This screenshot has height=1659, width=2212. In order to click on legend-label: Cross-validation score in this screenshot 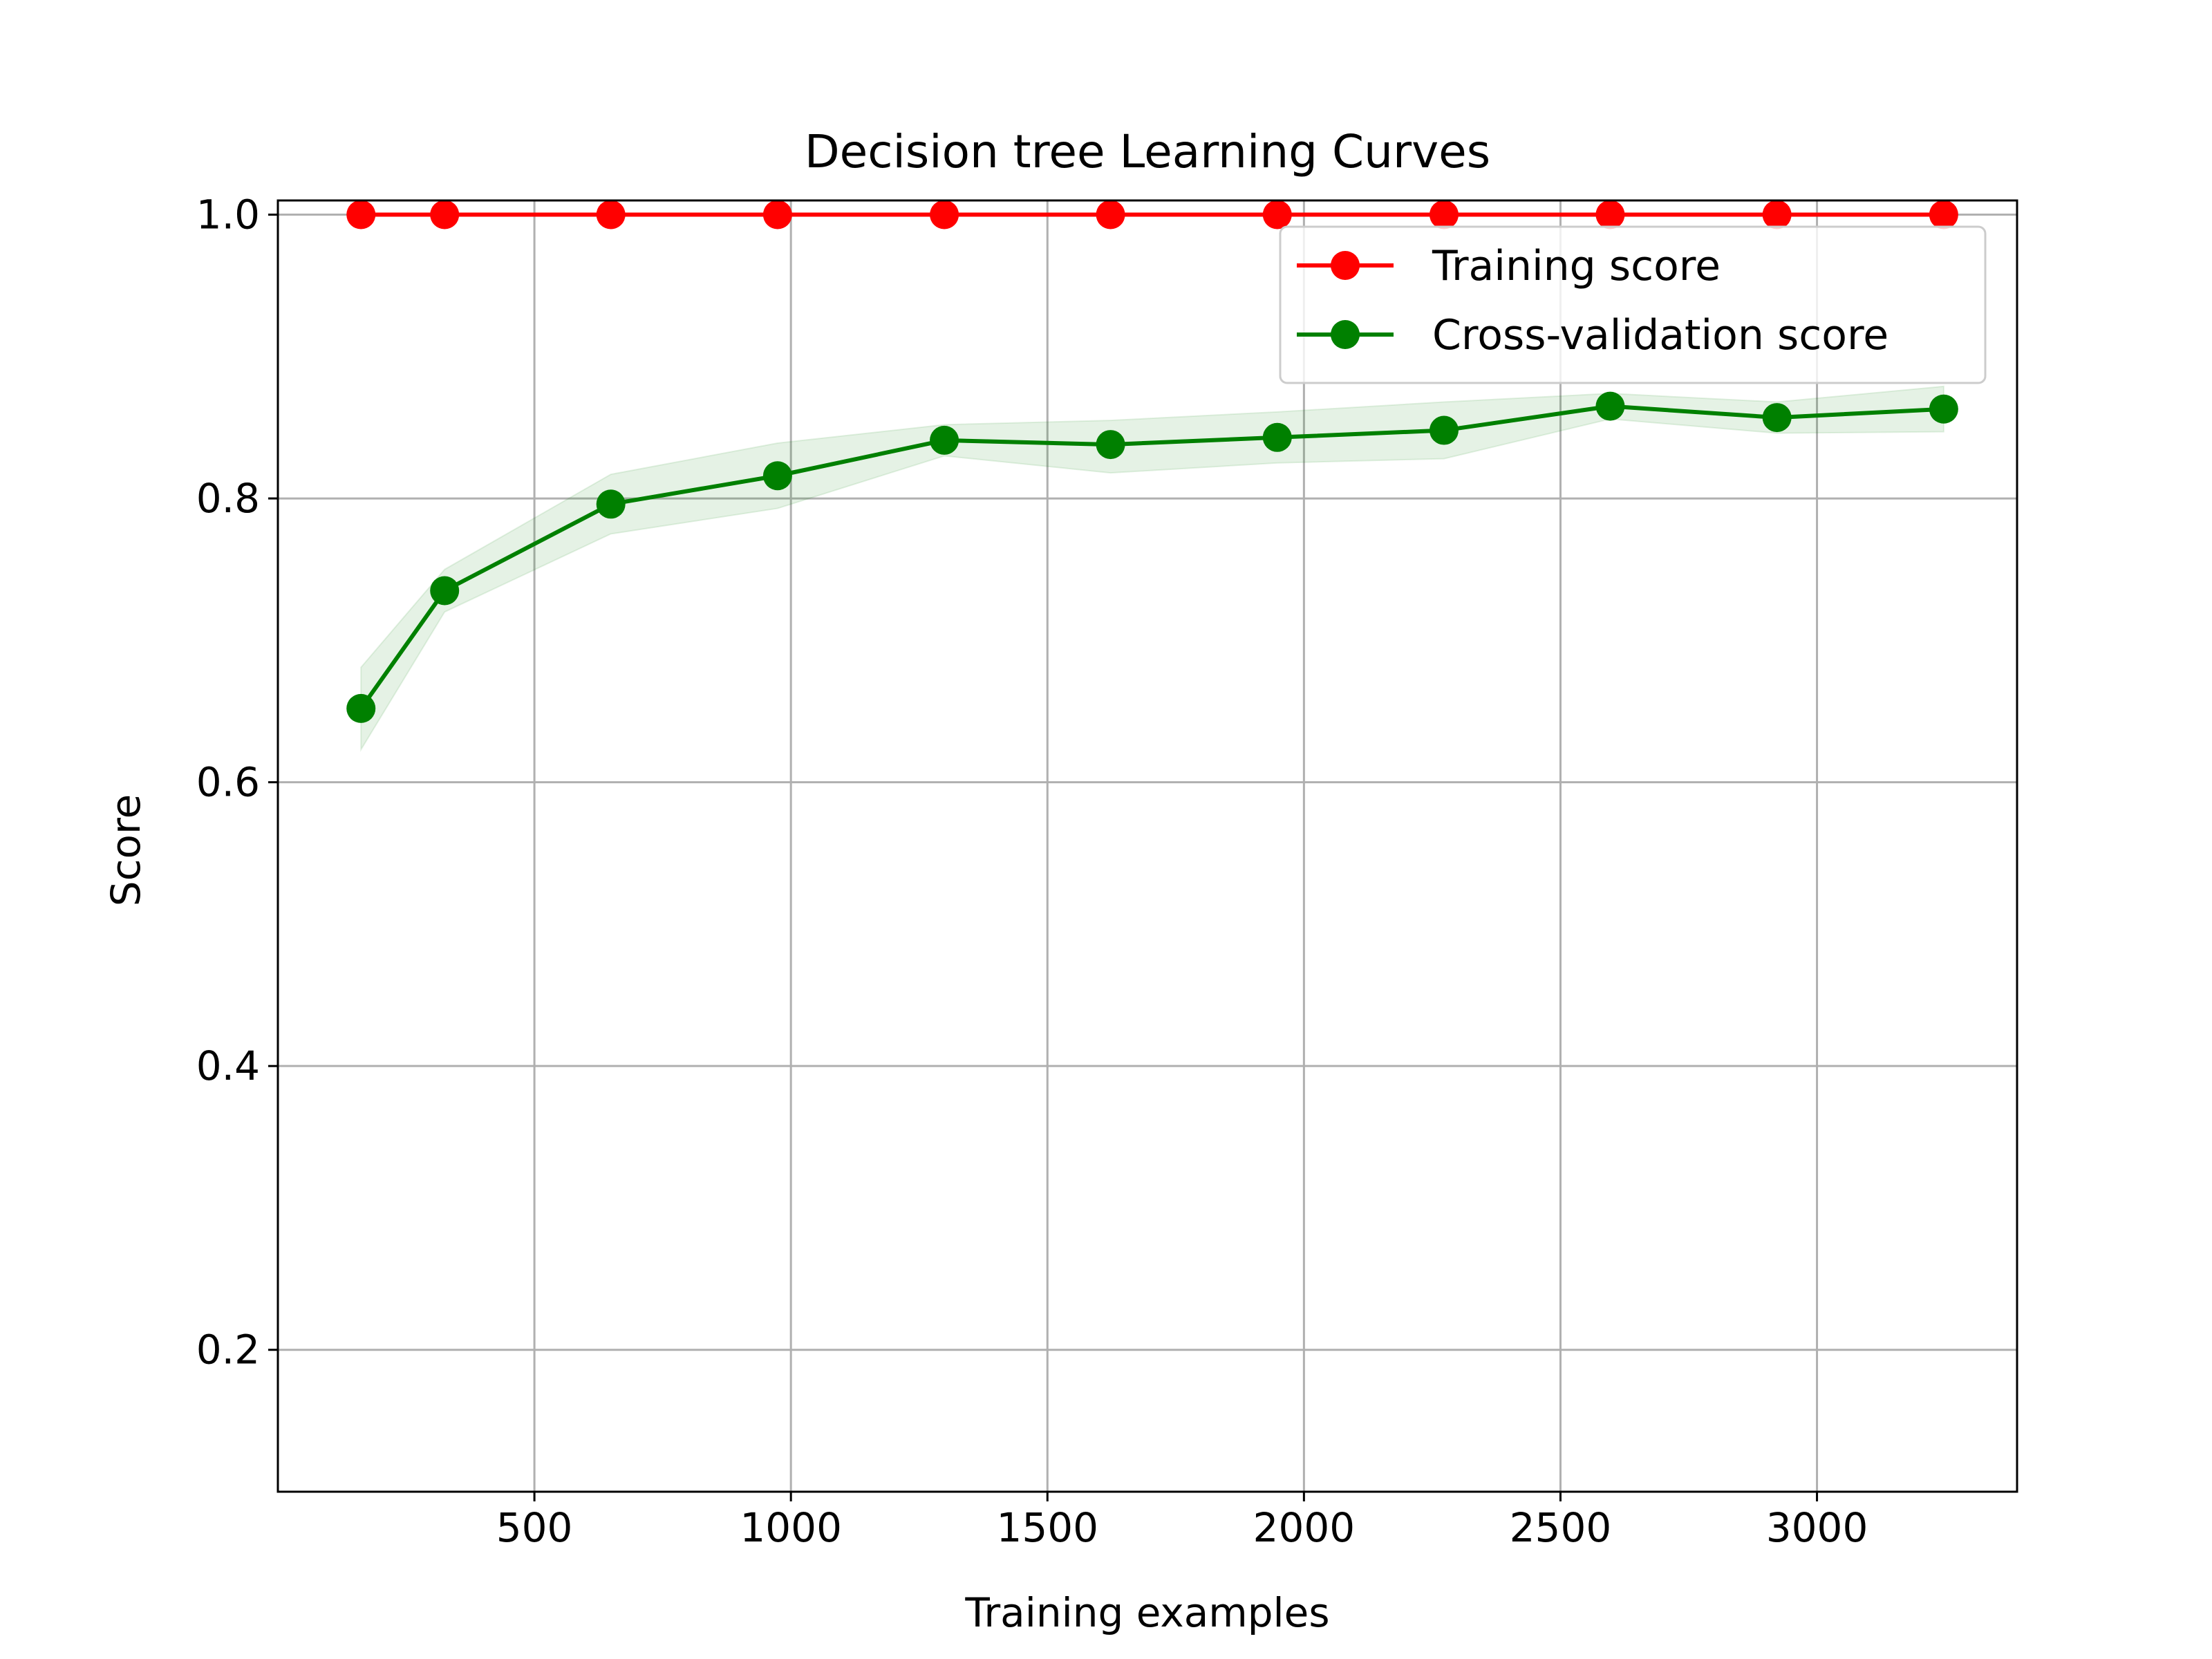, I will do `click(1660, 335)`.